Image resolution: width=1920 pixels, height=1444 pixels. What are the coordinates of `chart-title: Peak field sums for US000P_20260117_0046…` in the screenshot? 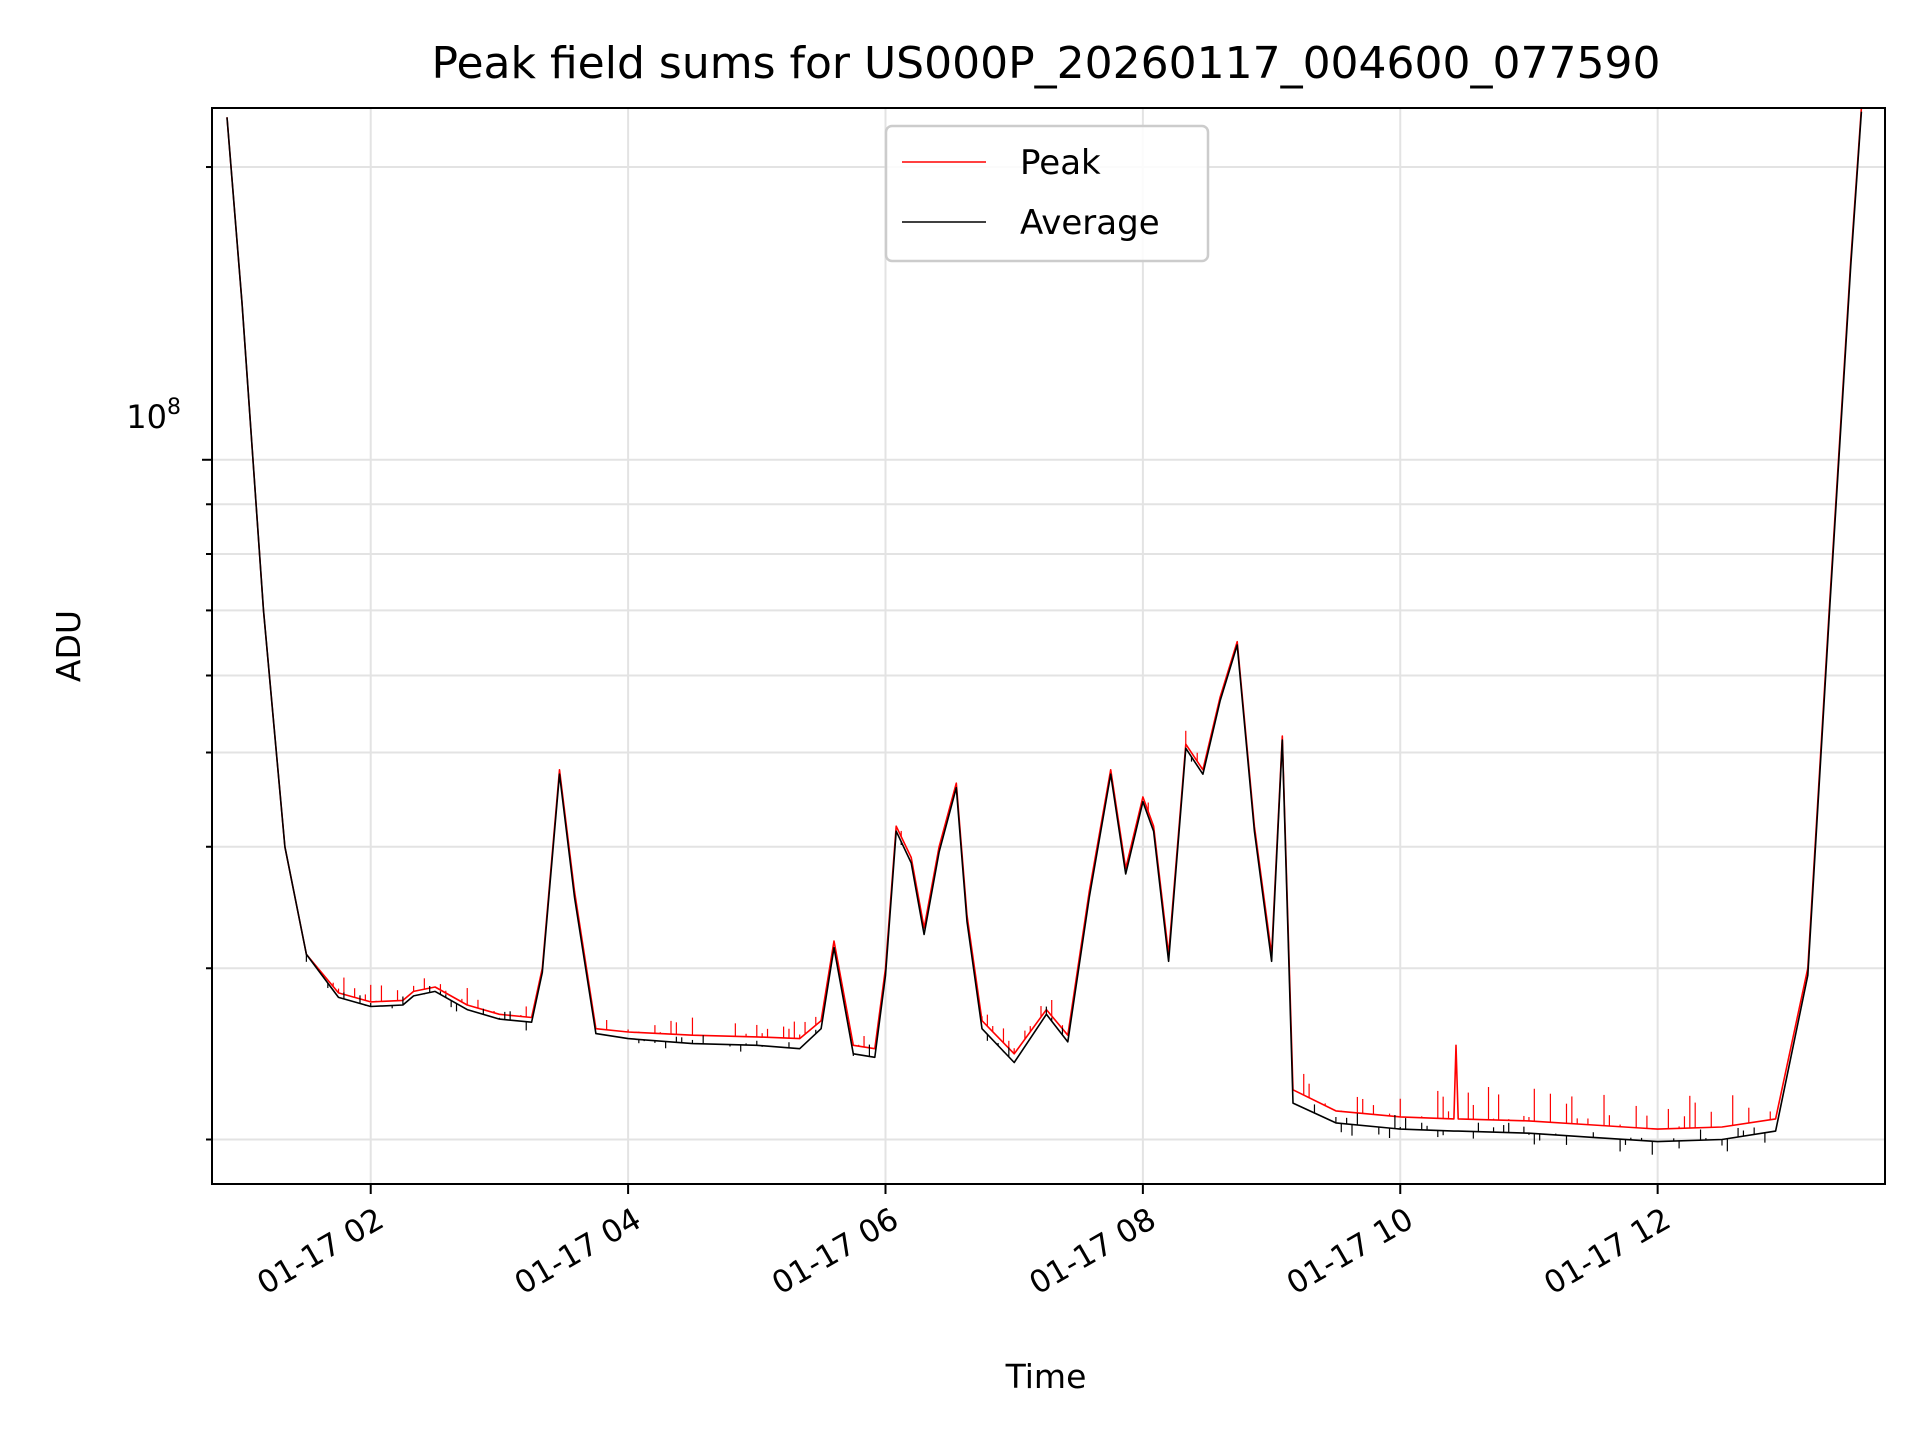 It's located at (1046, 63).